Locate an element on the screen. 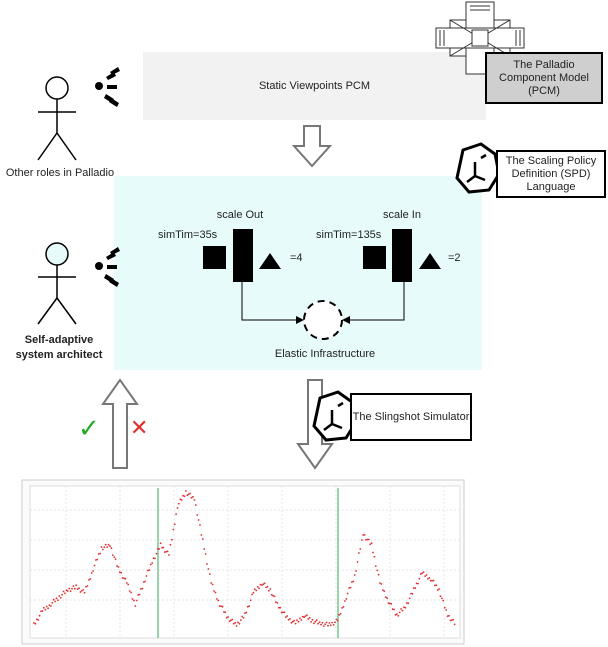  feedback-arrow-up is located at coordinates (120, 423).